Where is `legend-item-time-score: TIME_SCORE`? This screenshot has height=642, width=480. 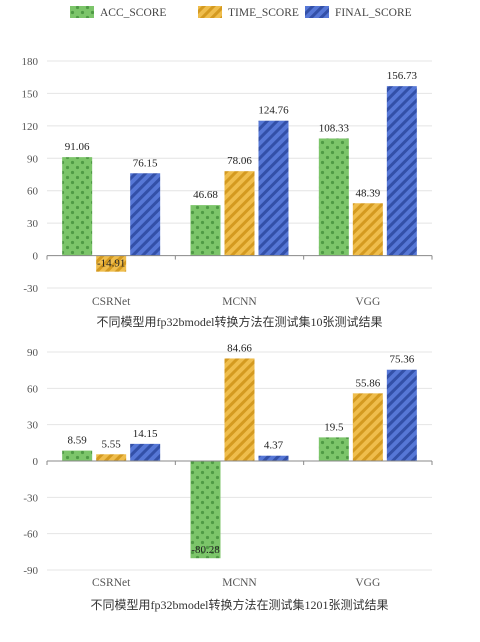 legend-item-time-score: TIME_SCORE is located at coordinates (248, 12).